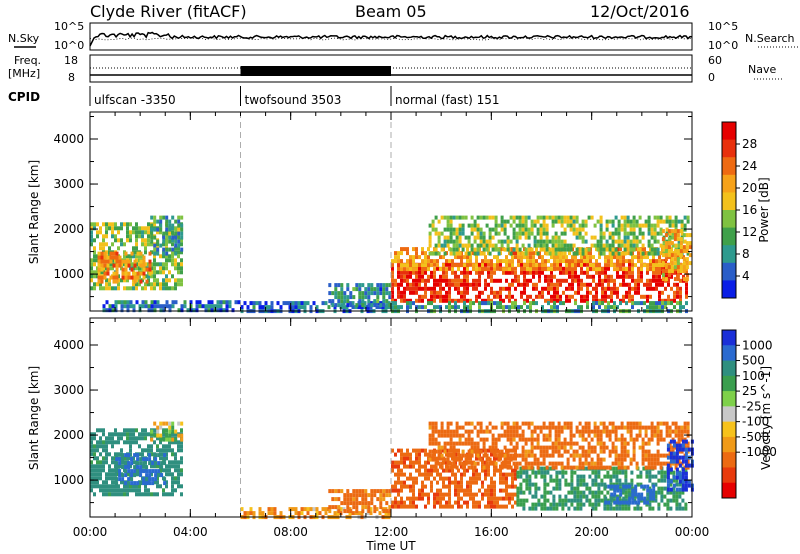 Image resolution: width=800 pixels, height=554 pixels. Describe the element at coordinates (729, 338) in the screenshot. I see `colorbar-swatch` at that location.